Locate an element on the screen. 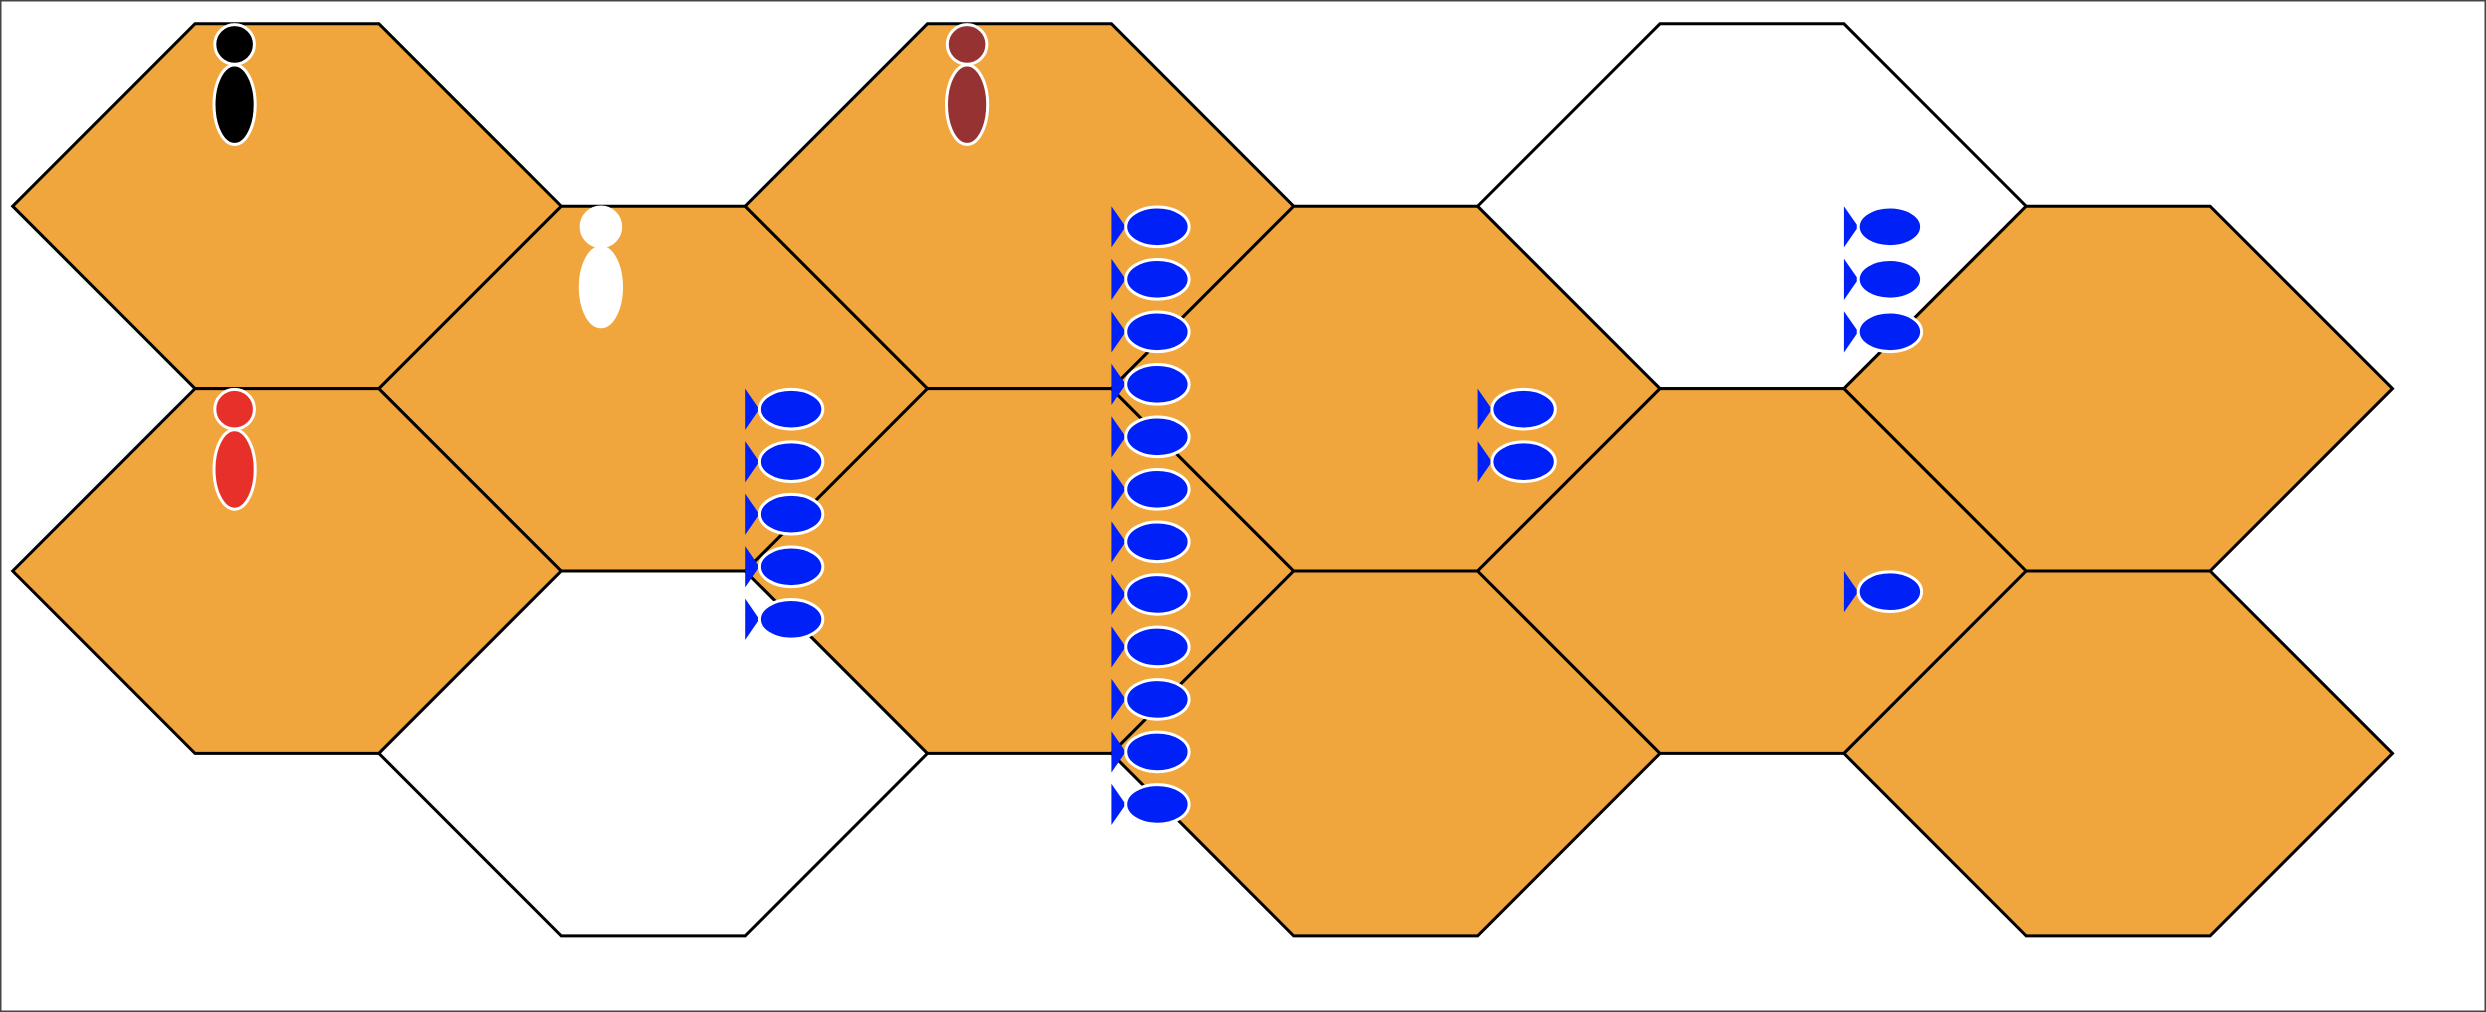 The image size is (2486, 1012). white-pawn is located at coordinates (601, 267).